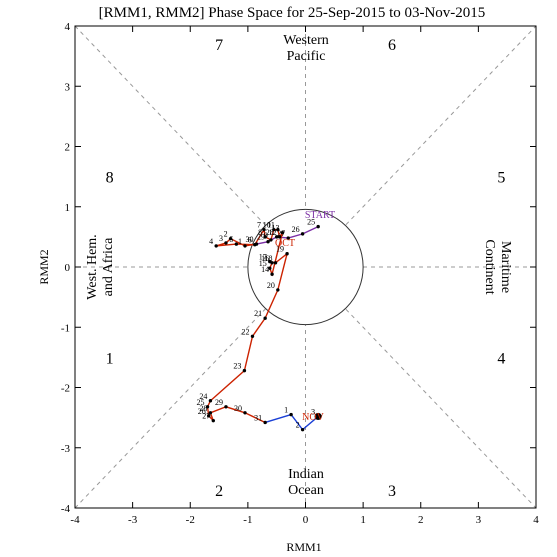 The height and width of the screenshot is (557, 557). What do you see at coordinates (108, 266) in the screenshot?
I see `region-label-left-line2: and Africa` at bounding box center [108, 266].